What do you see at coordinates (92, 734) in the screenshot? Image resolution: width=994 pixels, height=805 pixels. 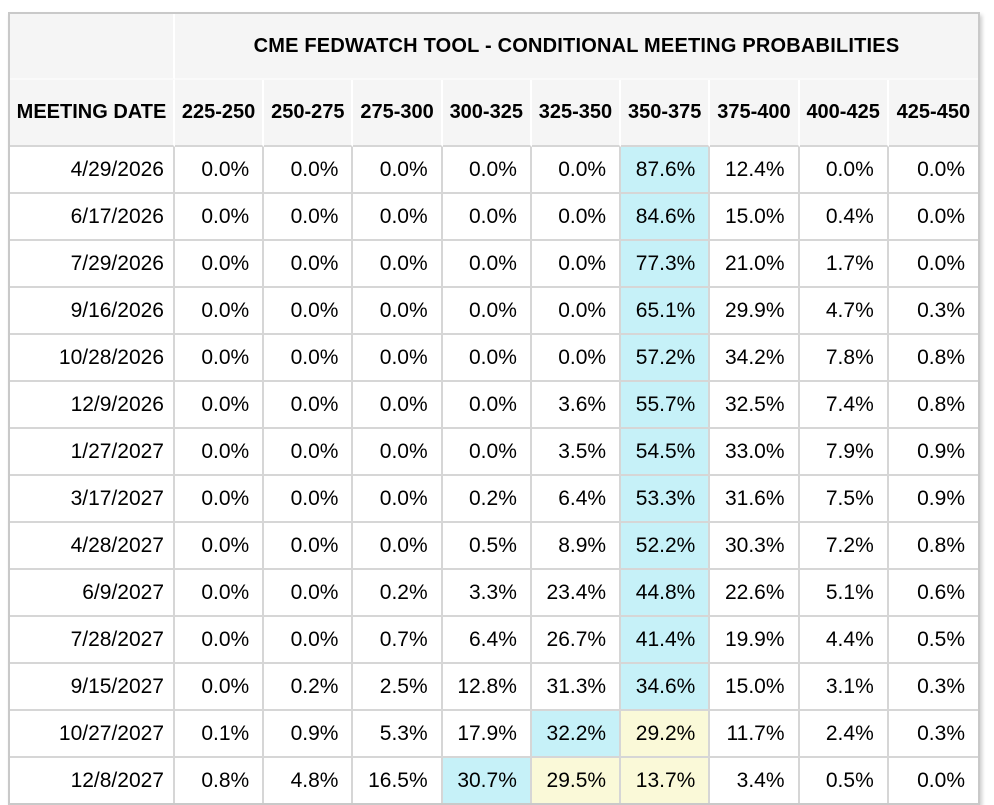 I see `meeting-date-cell: 10/27/2027` at bounding box center [92, 734].